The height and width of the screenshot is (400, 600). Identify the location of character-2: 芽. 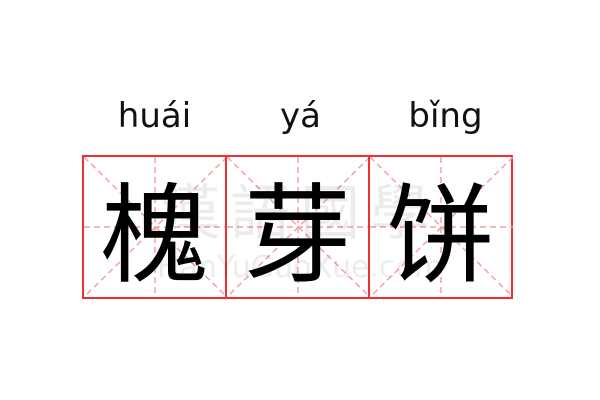
(297, 236).